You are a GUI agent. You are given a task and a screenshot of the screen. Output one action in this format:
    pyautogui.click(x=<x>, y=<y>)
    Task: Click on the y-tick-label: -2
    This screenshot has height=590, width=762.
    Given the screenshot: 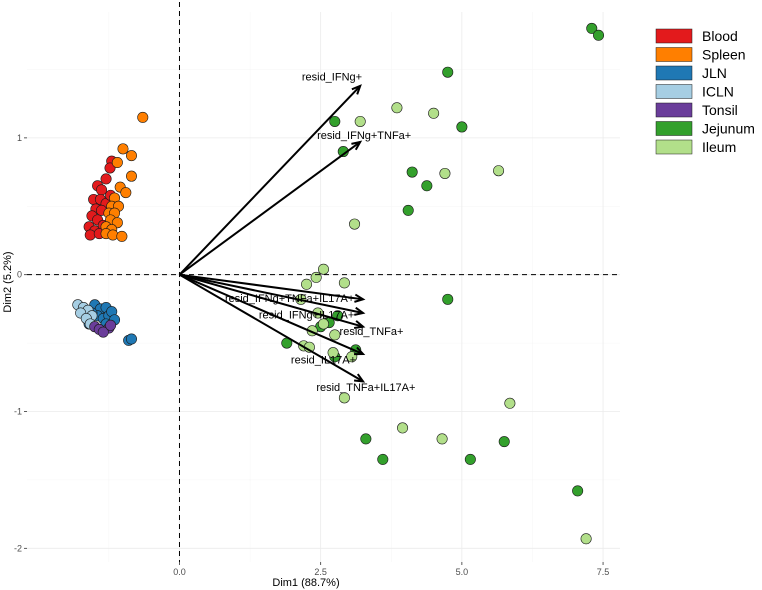 What is the action you would take?
    pyautogui.click(x=18, y=548)
    